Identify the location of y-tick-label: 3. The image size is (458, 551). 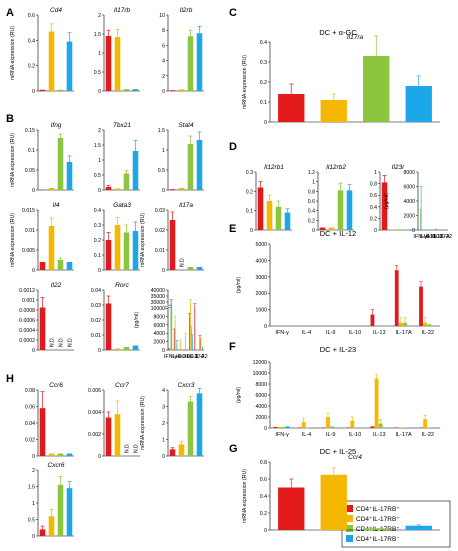
(163, 408).